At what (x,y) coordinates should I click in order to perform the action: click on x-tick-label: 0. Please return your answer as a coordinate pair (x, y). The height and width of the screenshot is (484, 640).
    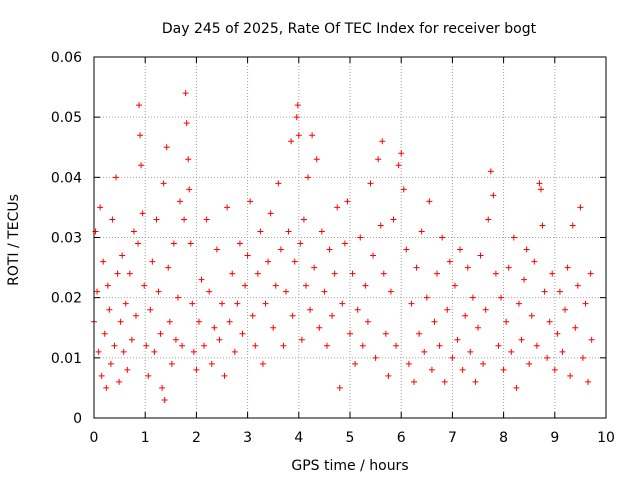
    Looking at the image, I should click on (94, 438).